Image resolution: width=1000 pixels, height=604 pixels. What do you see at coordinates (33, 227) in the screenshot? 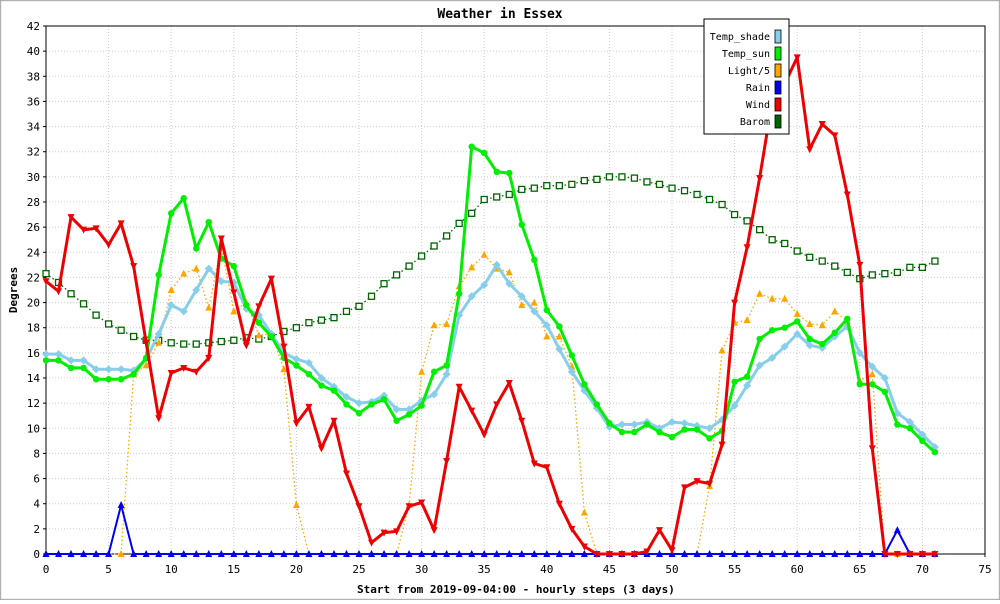
I see `y-tick-label: 26` at bounding box center [33, 227].